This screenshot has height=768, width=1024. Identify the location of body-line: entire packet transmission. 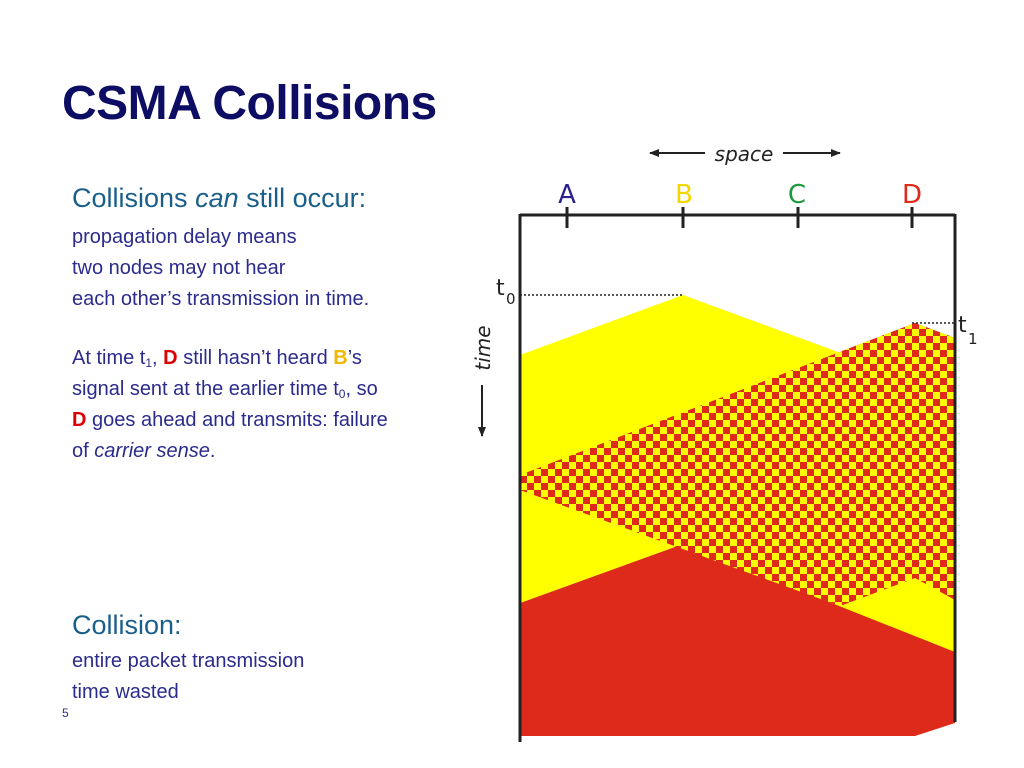
(188, 661).